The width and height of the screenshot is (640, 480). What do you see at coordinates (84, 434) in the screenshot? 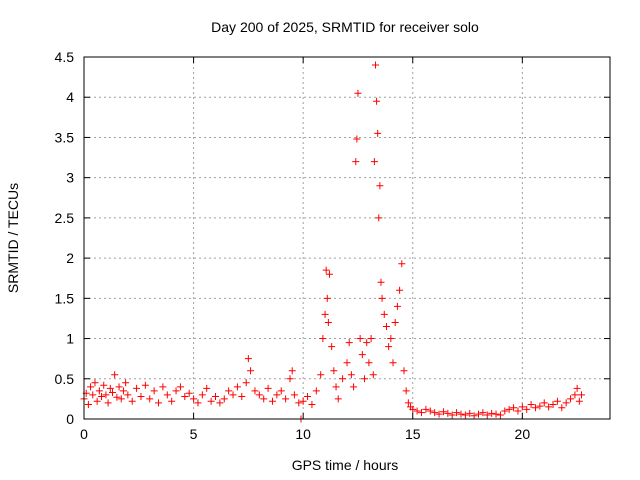
I see `x-tick-label: 0` at bounding box center [84, 434].